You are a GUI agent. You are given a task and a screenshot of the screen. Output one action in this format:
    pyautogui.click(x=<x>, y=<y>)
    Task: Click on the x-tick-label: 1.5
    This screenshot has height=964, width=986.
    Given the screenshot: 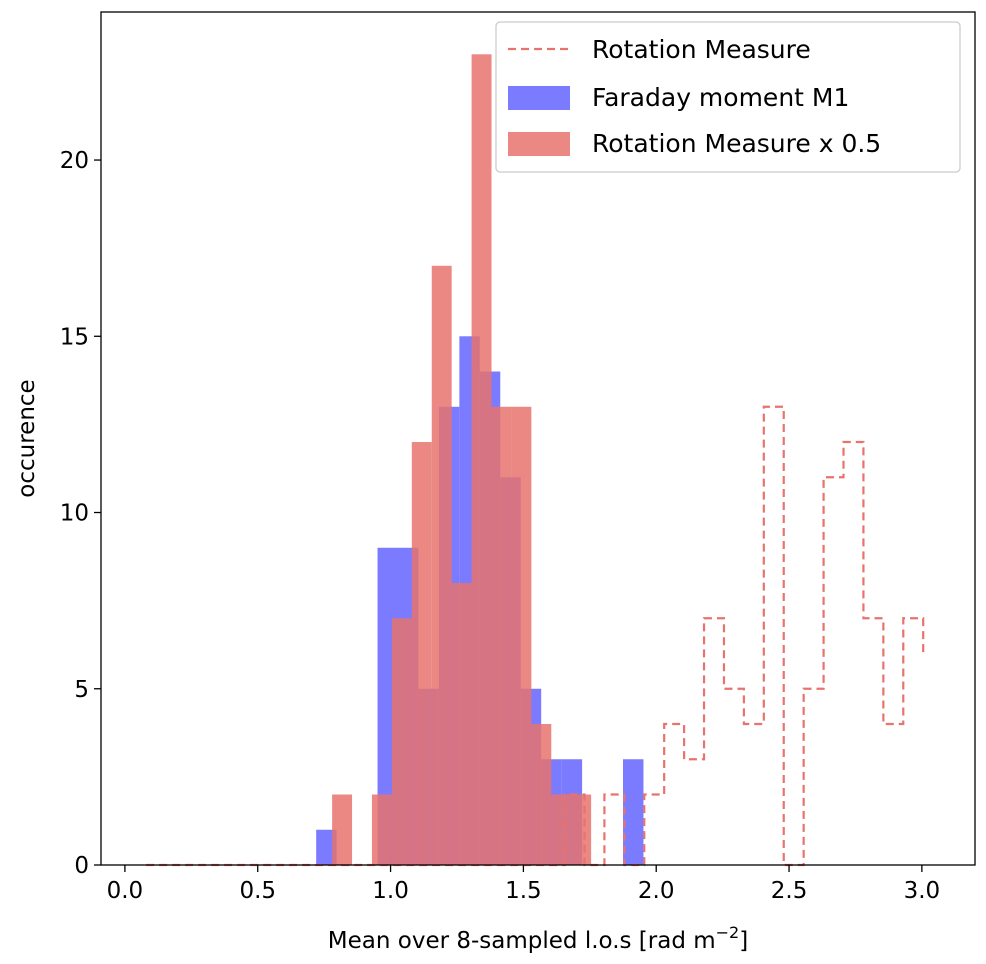 What is the action you would take?
    pyautogui.click(x=523, y=891)
    